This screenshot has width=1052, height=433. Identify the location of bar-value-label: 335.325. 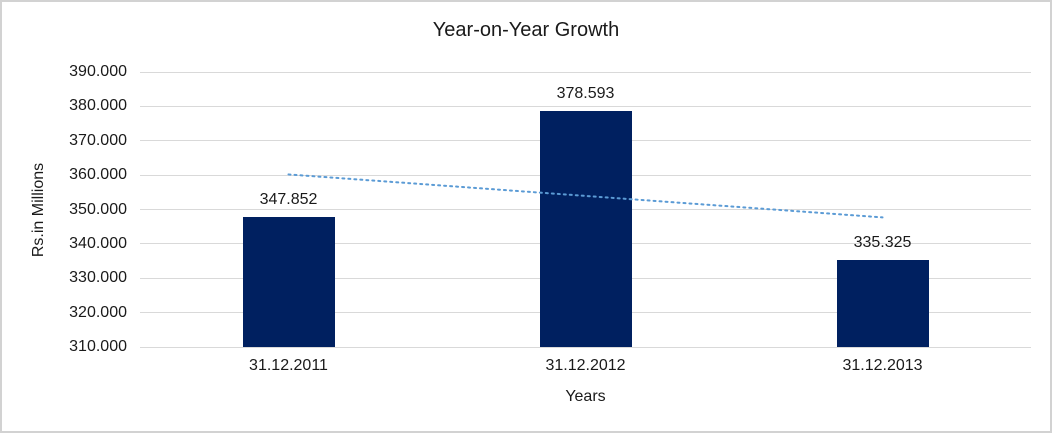
(882, 242).